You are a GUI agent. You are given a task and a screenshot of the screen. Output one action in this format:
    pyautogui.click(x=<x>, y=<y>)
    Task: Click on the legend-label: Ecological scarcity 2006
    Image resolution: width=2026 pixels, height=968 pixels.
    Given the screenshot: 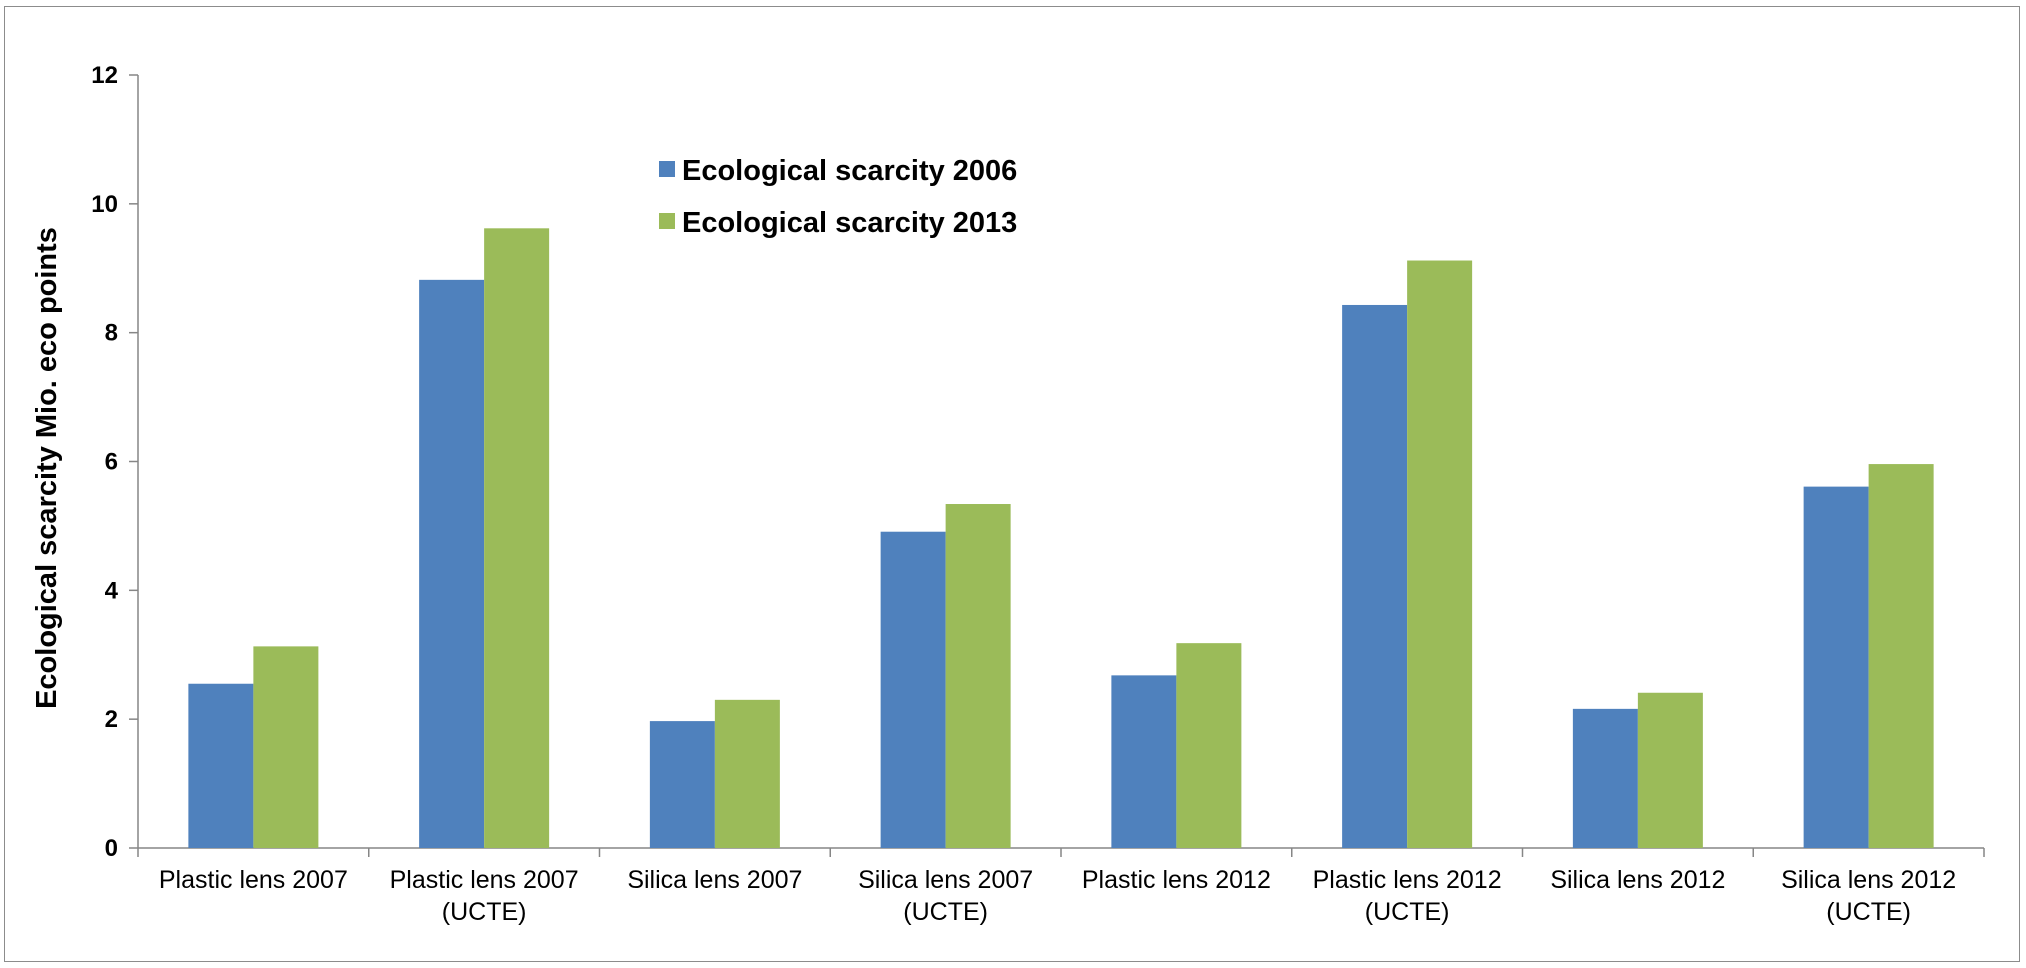 What is the action you would take?
    pyautogui.click(x=849, y=171)
    